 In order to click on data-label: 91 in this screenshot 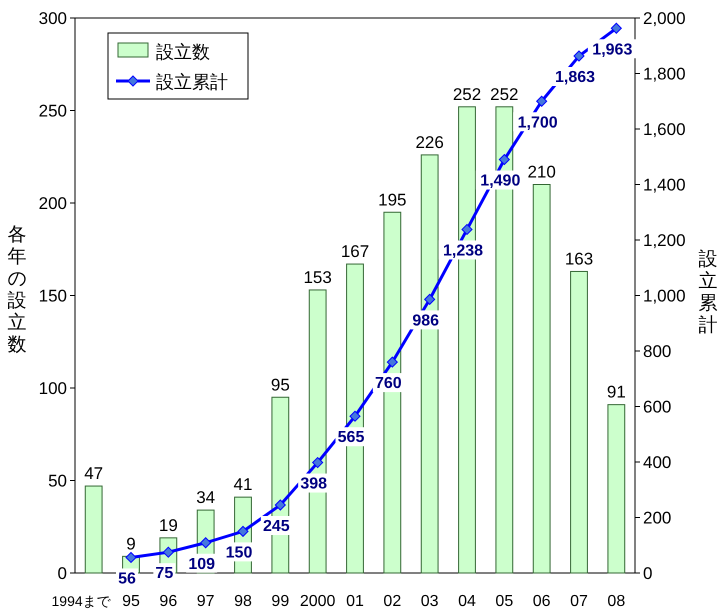, I will do `click(616, 392)`.